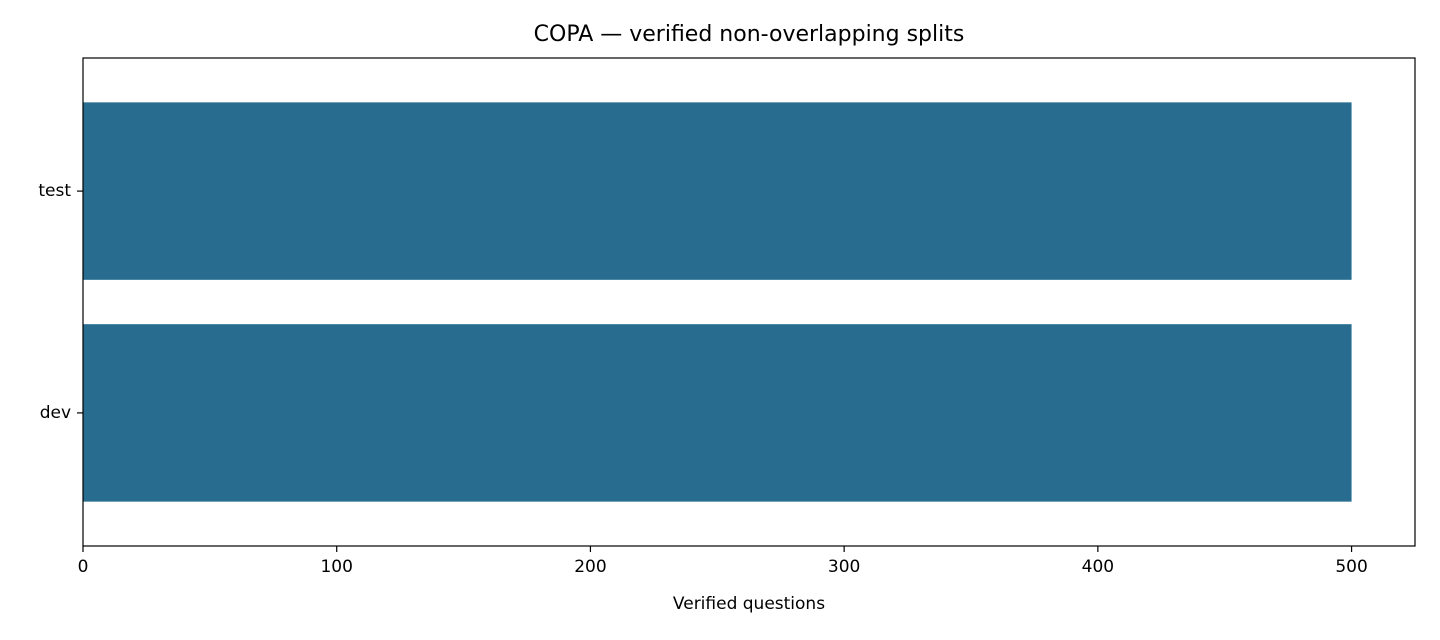 This screenshot has width=1440, height=640. I want to click on chart-title: COPA — verified non-overlapping splits, so click(749, 34).